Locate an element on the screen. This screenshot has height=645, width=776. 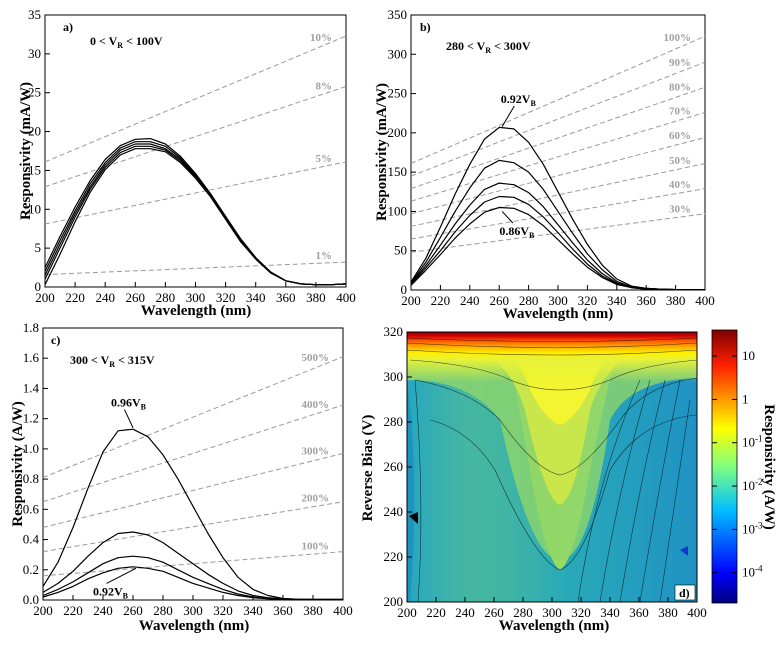
qe-line-label: 100% is located at coordinates (678, 38).